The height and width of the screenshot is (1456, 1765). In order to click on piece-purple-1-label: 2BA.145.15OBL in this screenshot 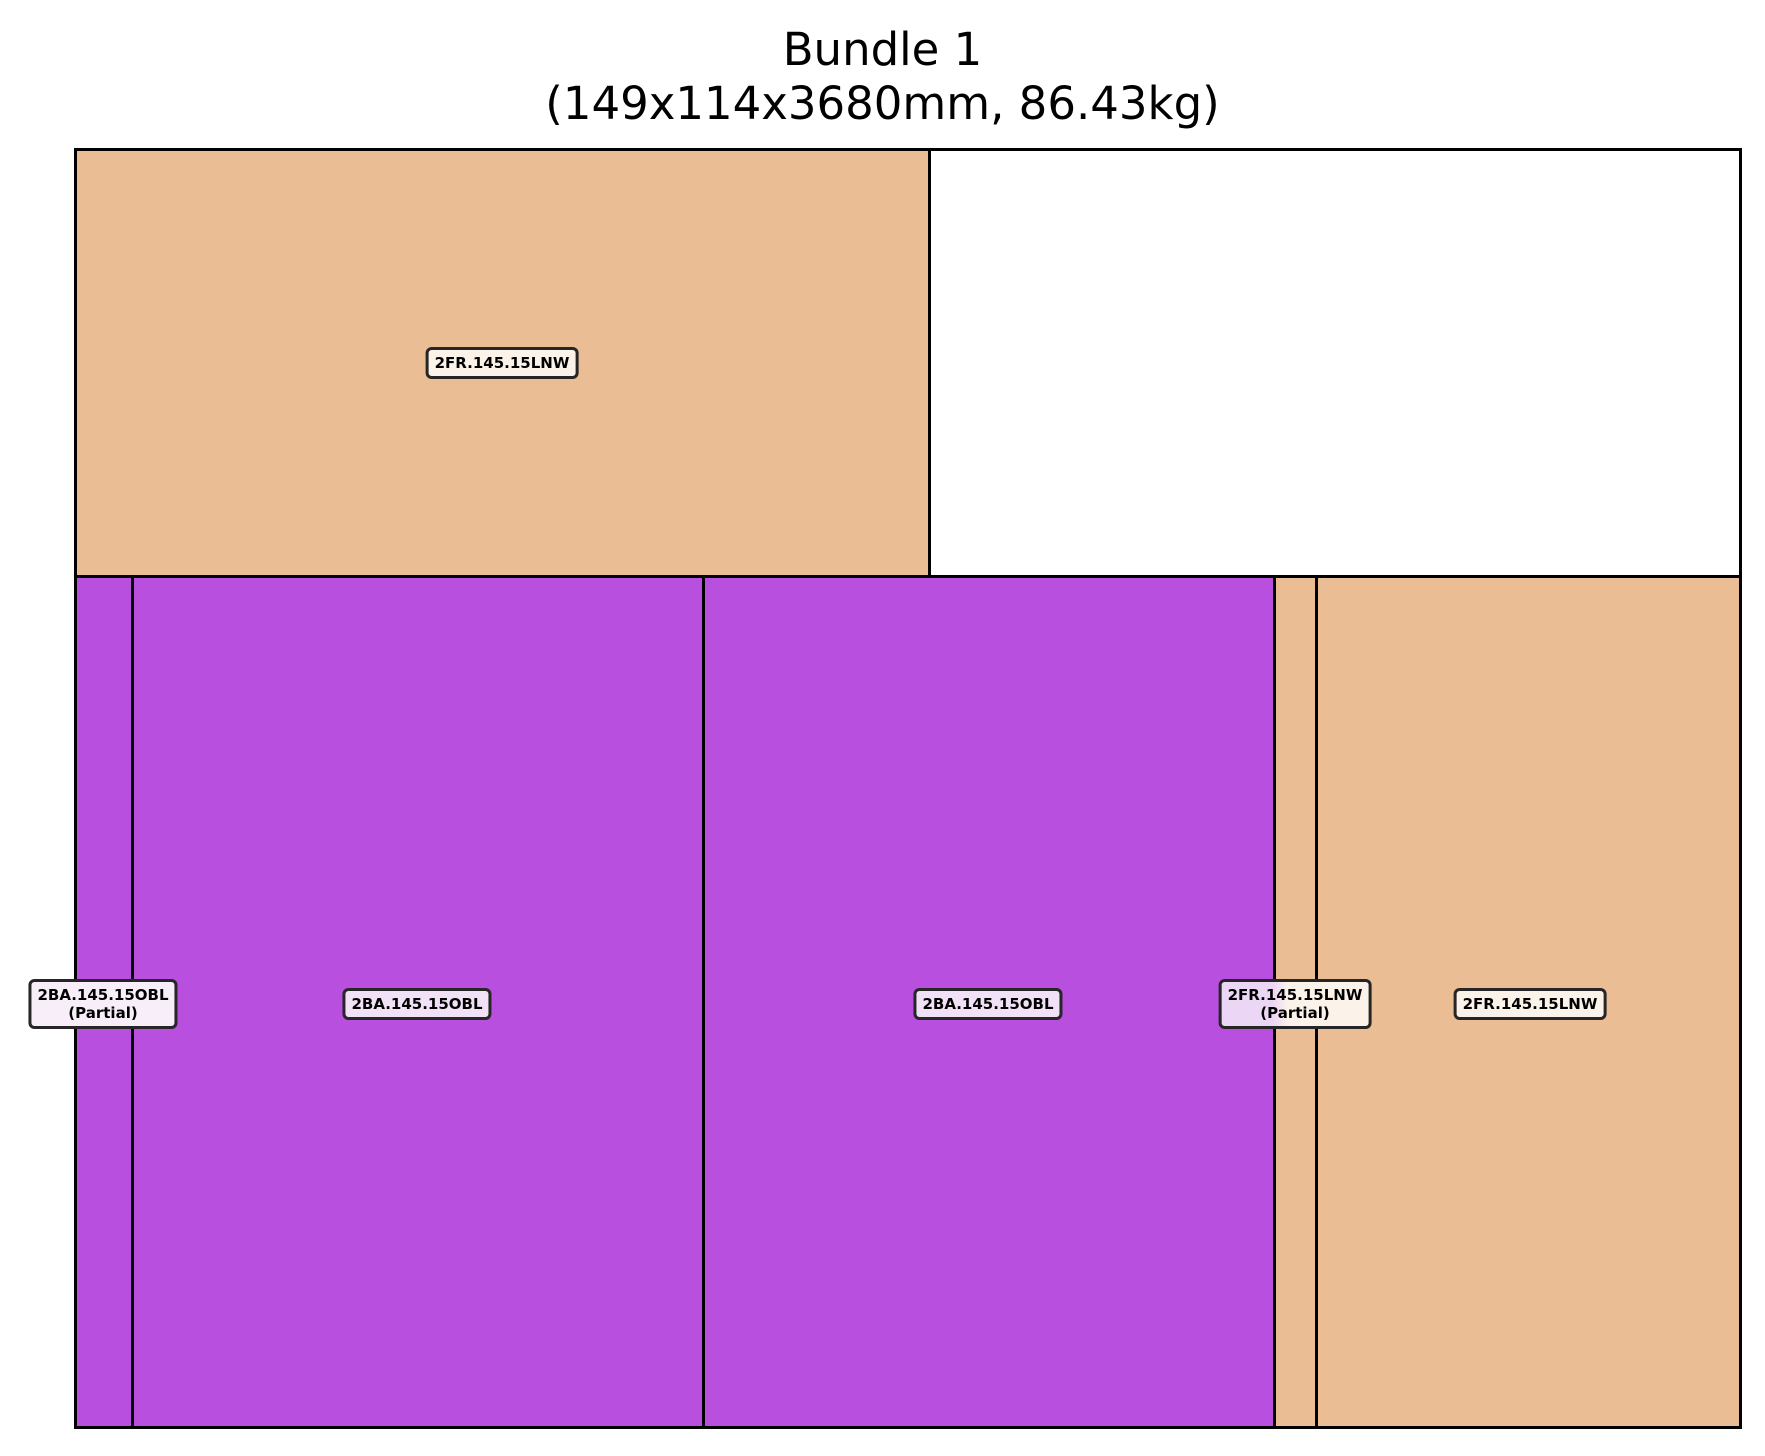, I will do `click(417, 1004)`.